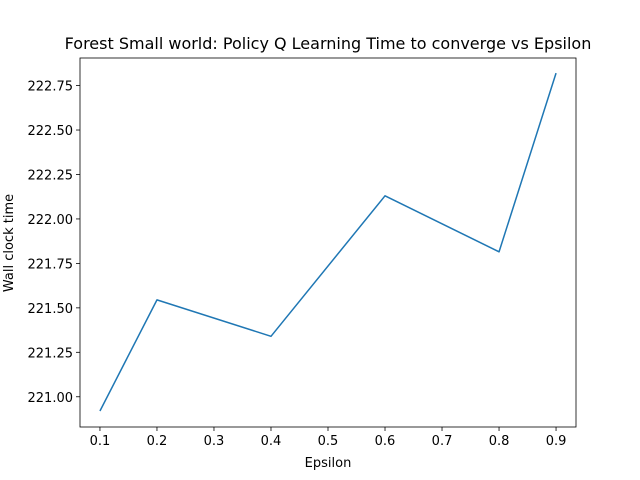 This screenshot has height=480, width=640. Describe the element at coordinates (499, 441) in the screenshot. I see `x-tick-label: 0.8` at that location.